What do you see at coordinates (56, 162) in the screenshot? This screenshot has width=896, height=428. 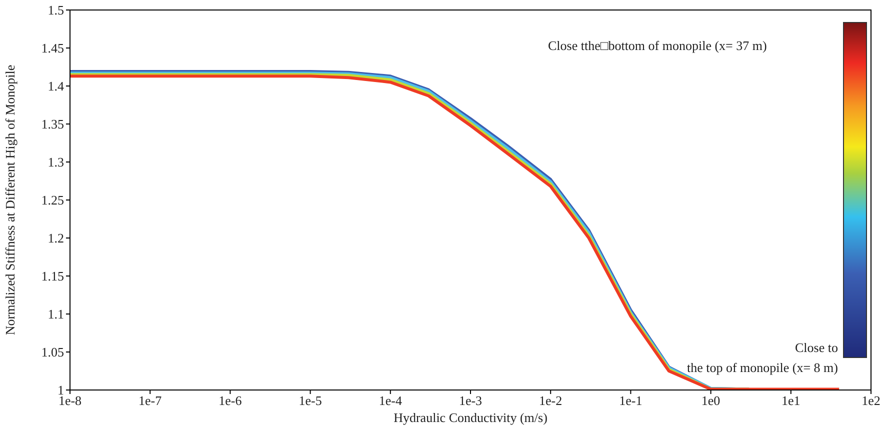 I see `y-tick-label: 1.3` at bounding box center [56, 162].